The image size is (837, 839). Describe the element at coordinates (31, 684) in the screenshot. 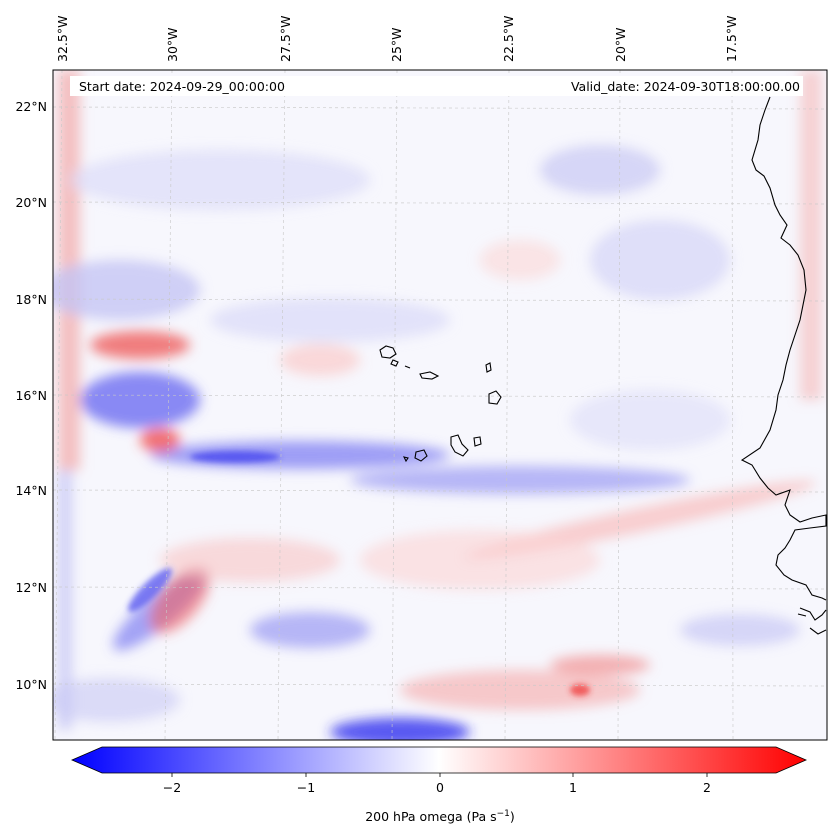

I see `lat-label-10n: 10°N` at that location.